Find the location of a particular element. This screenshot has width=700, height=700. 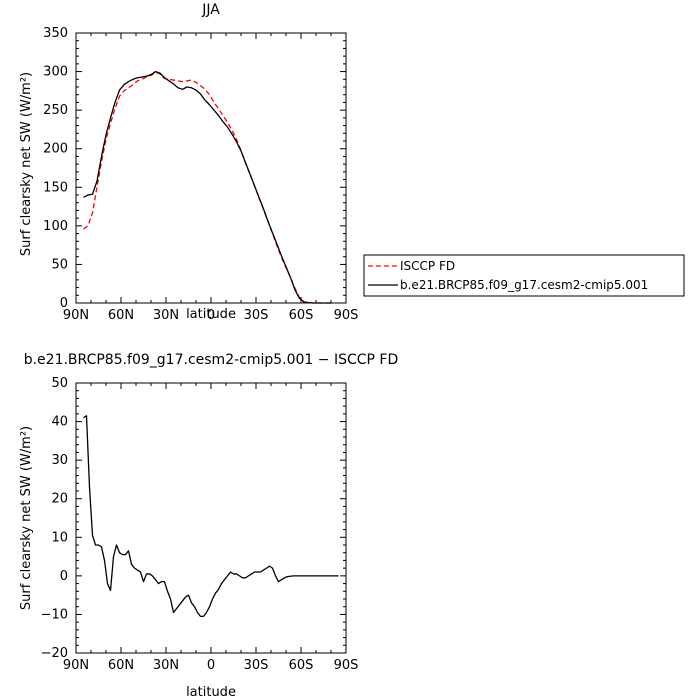

y-tick-label: 30 is located at coordinates (59, 460).